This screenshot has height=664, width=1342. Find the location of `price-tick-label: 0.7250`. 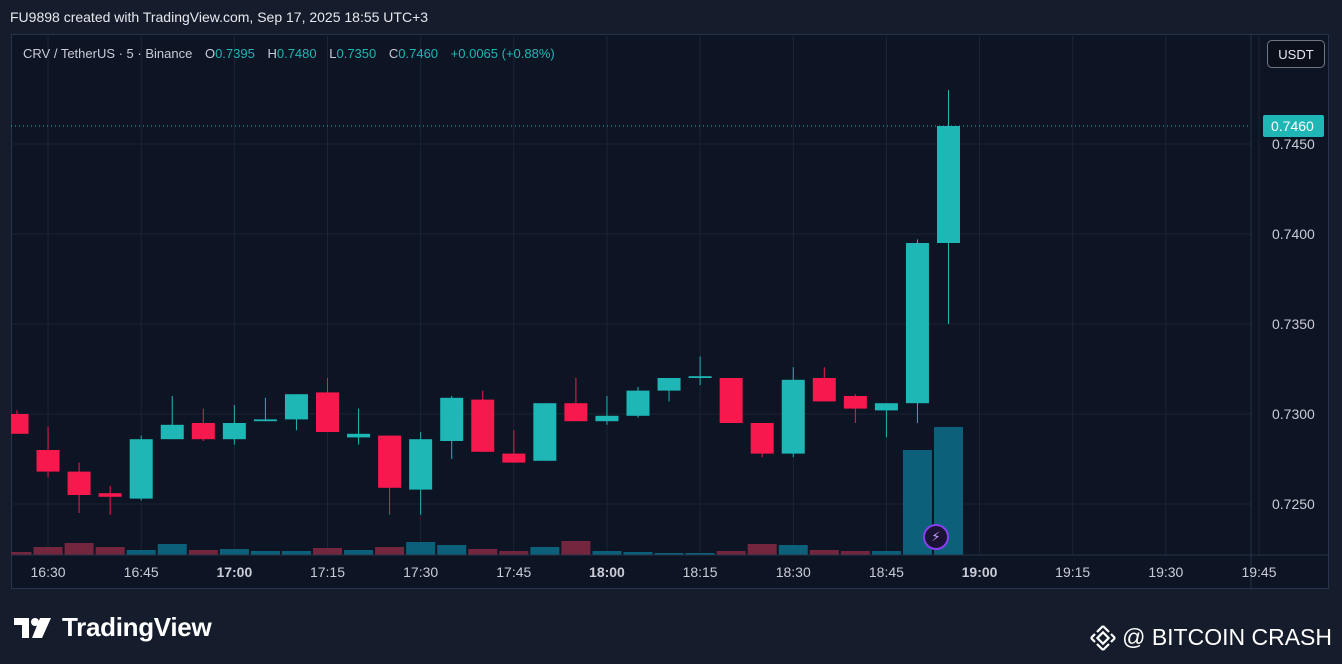

price-tick-label: 0.7250 is located at coordinates (1293, 504).